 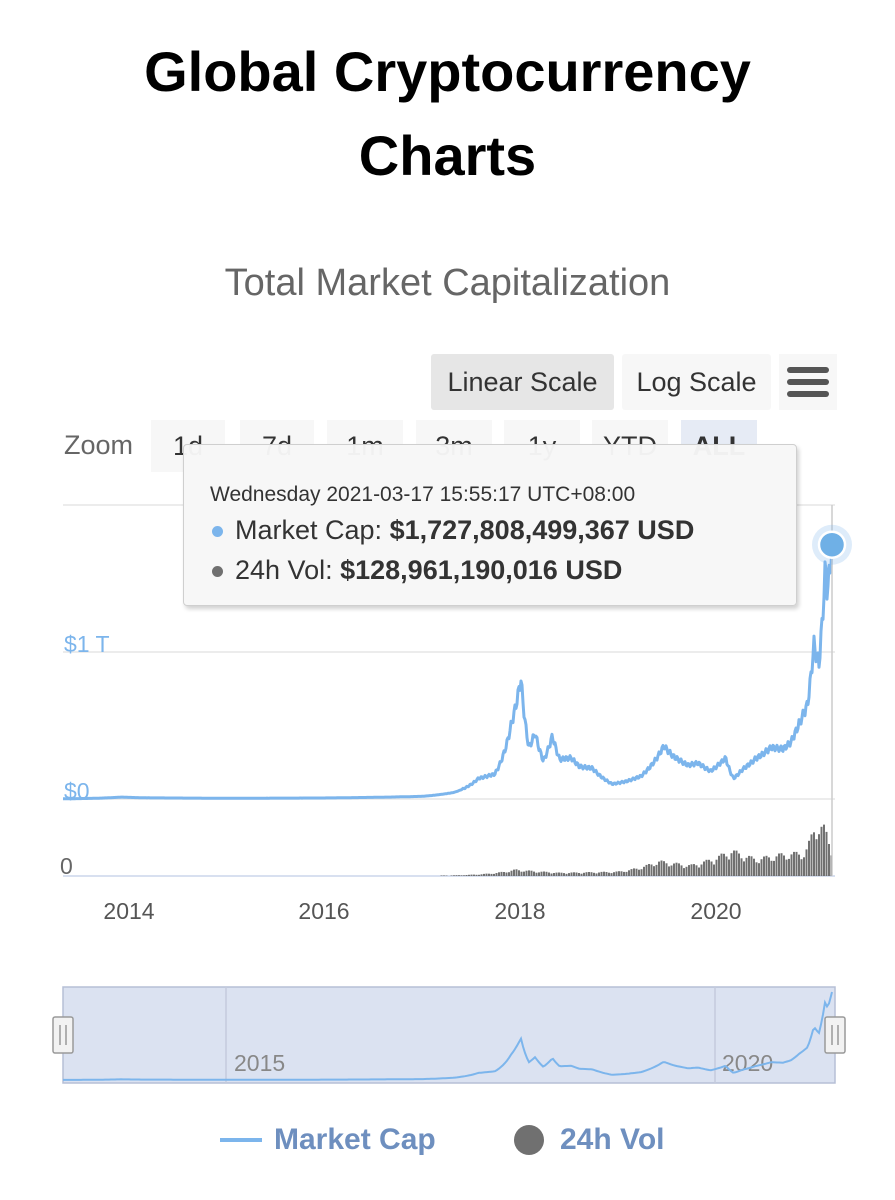 What do you see at coordinates (217, 572) in the screenshot?
I see `volume-dot-icon` at bounding box center [217, 572].